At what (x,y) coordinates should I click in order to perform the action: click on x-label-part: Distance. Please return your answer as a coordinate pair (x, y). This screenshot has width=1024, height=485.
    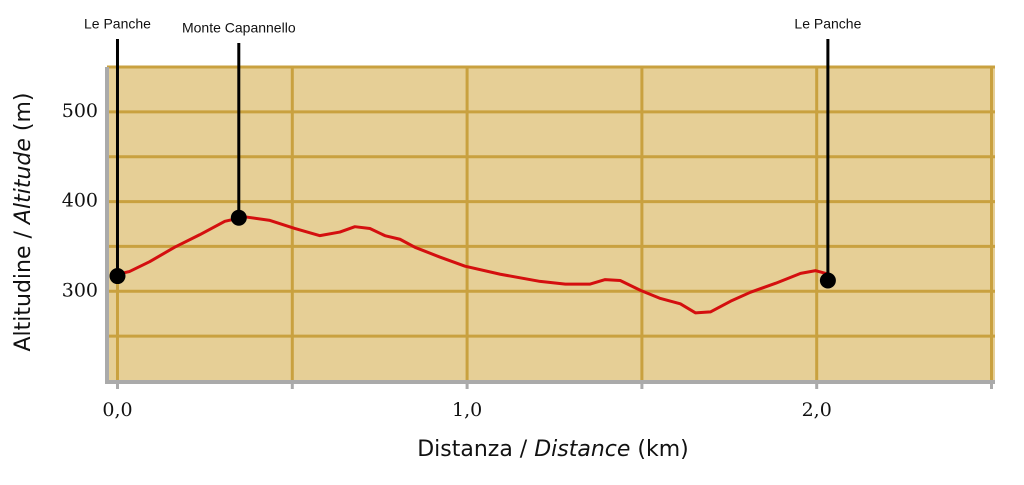
    Looking at the image, I should click on (582, 449).